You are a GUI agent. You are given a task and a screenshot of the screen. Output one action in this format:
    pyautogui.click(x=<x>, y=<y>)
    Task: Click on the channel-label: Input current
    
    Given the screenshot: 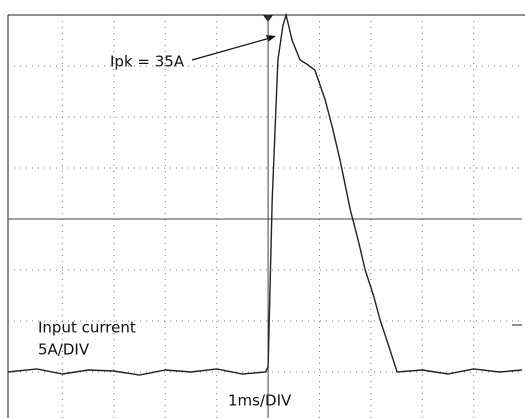 What is the action you would take?
    pyautogui.click(x=87, y=328)
    